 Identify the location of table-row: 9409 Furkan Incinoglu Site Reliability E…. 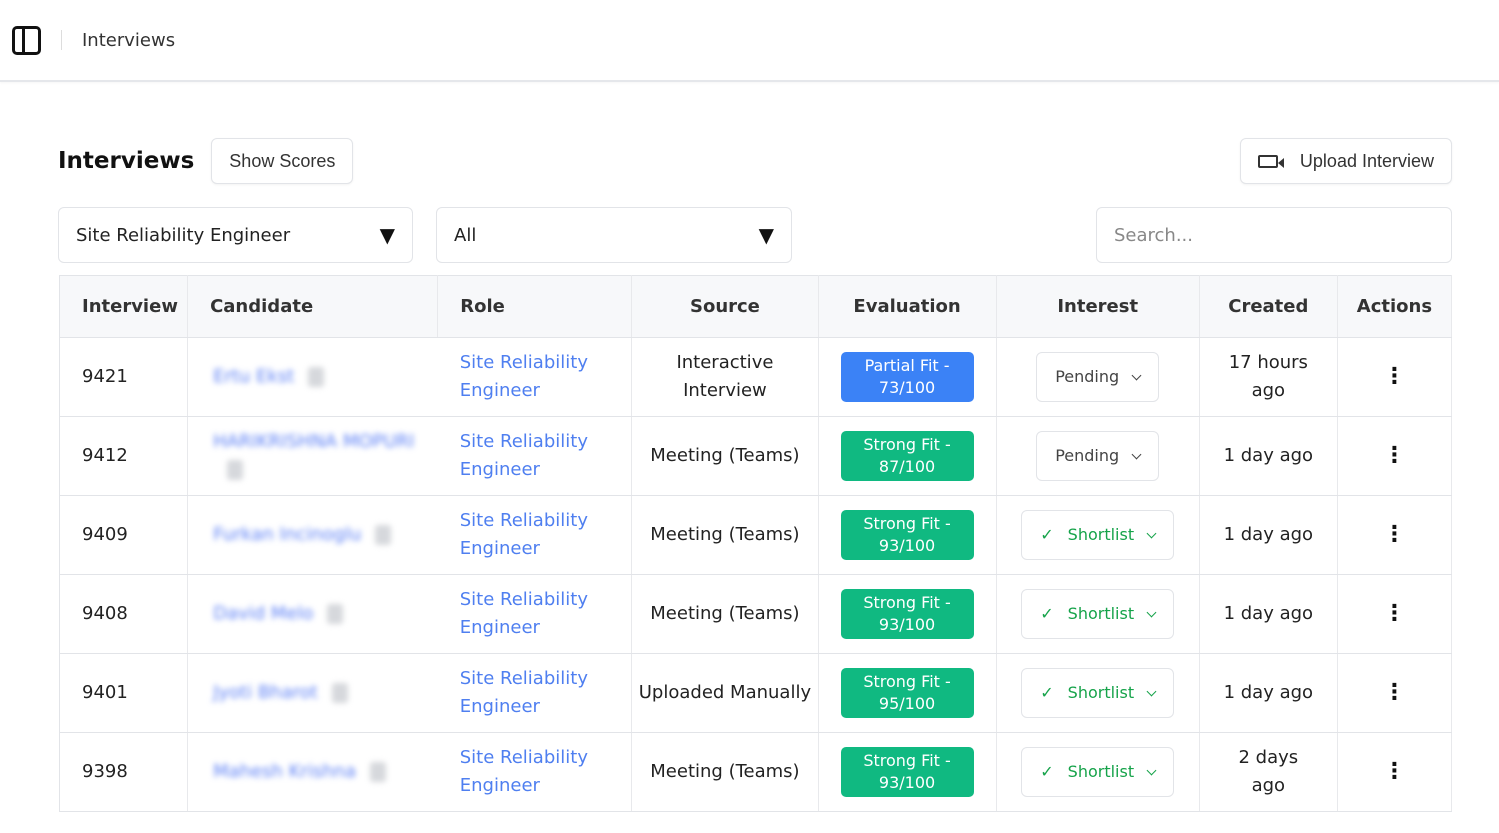
(756, 535).